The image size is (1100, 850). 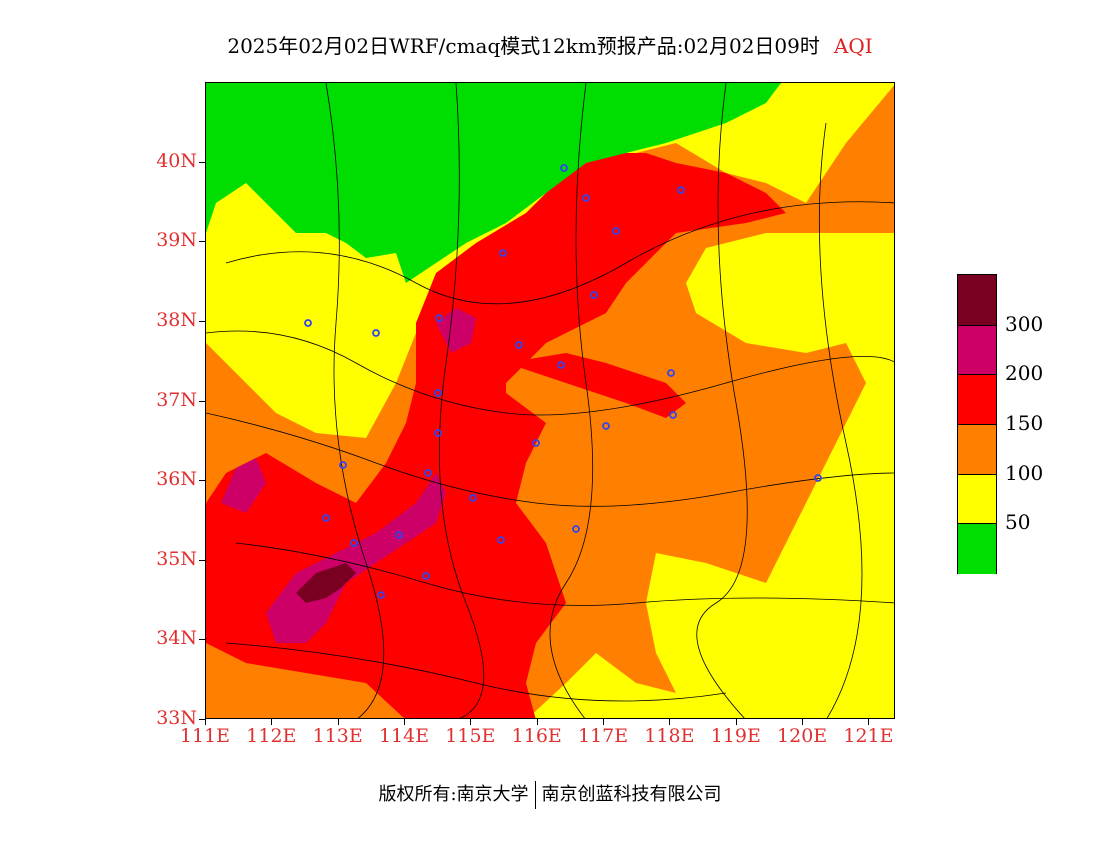 What do you see at coordinates (470, 736) in the screenshot?
I see `lon-label: 115E` at bounding box center [470, 736].